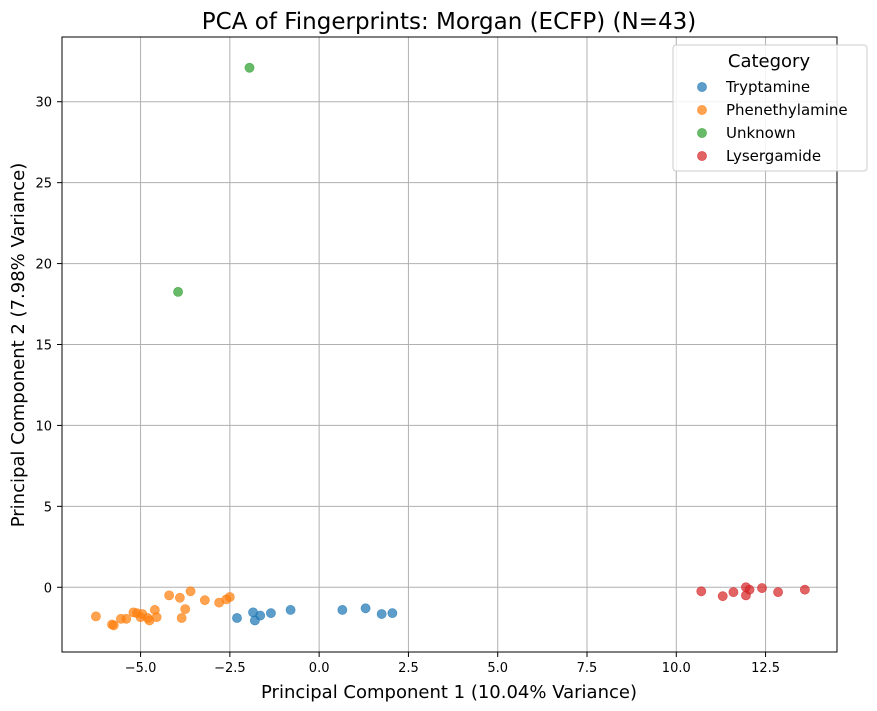 This screenshot has height=711, width=877. Describe the element at coordinates (43, 265) in the screenshot. I see `y-tick-label: 20` at that location.